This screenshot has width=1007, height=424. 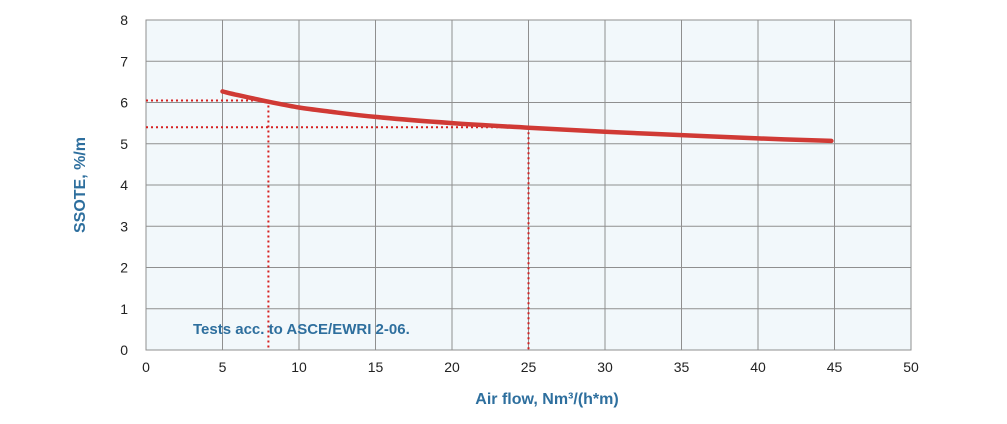 I want to click on test-standard-annotation: Tests acc. to ASCE/EWRI 2-06., so click(x=301, y=329).